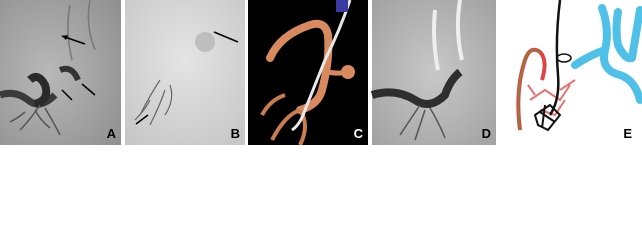 The width and height of the screenshot is (642, 240). I want to click on panel-label: B, so click(235, 133).